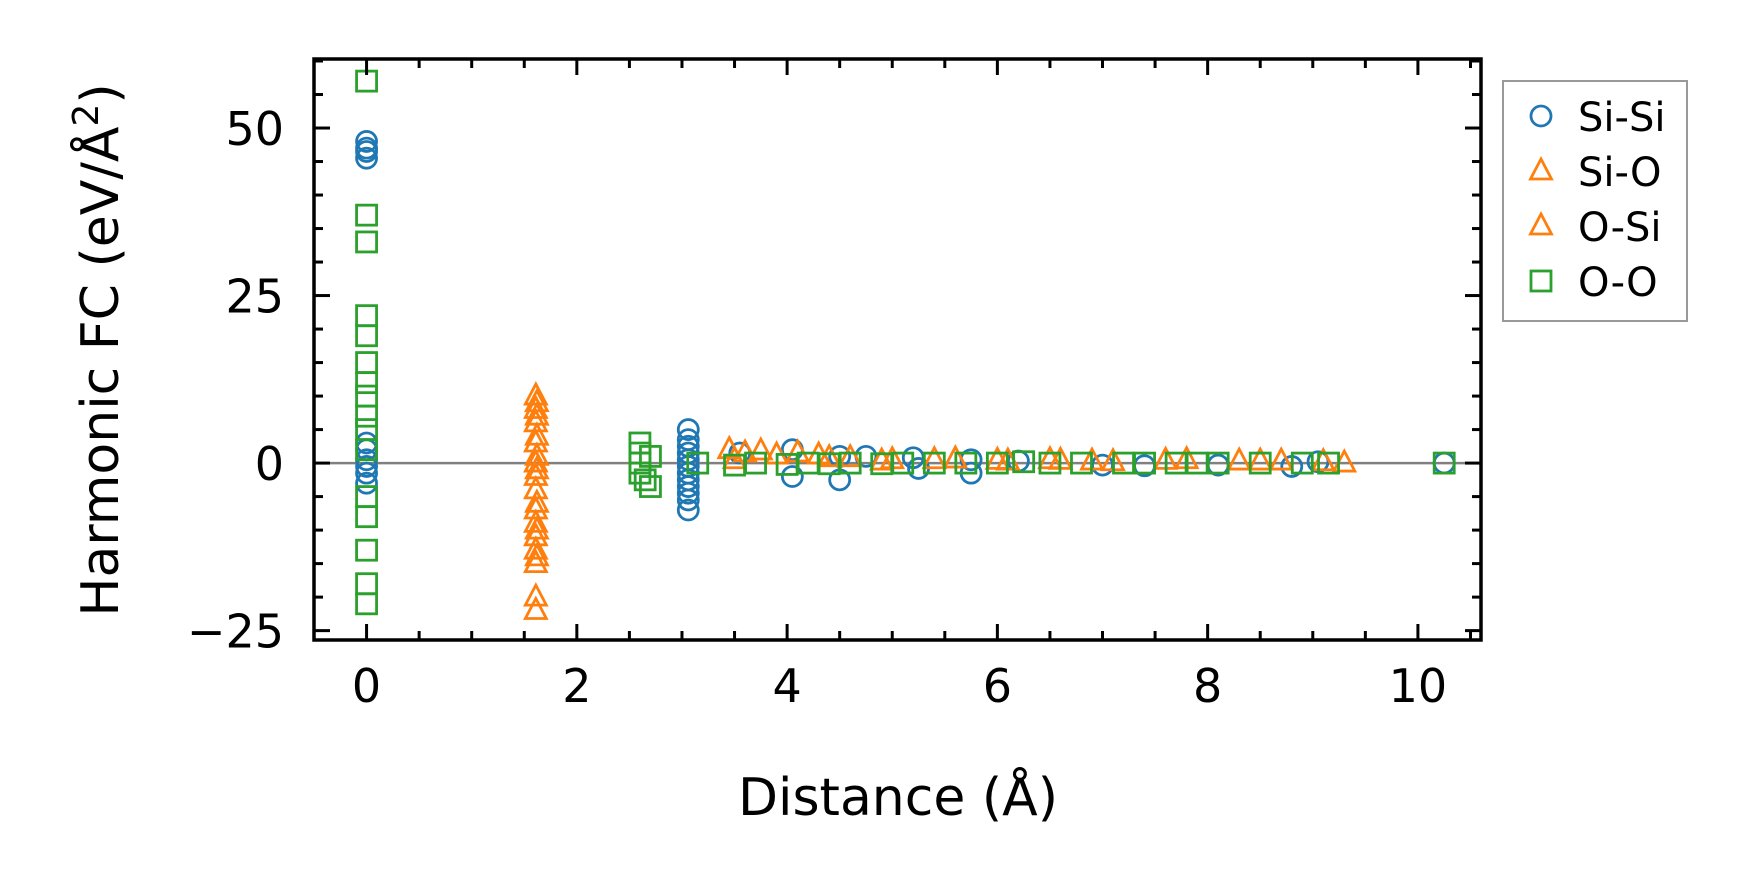  I want to click on y-axis-label: Harmonic FC (eV/Å2), so click(98, 349).